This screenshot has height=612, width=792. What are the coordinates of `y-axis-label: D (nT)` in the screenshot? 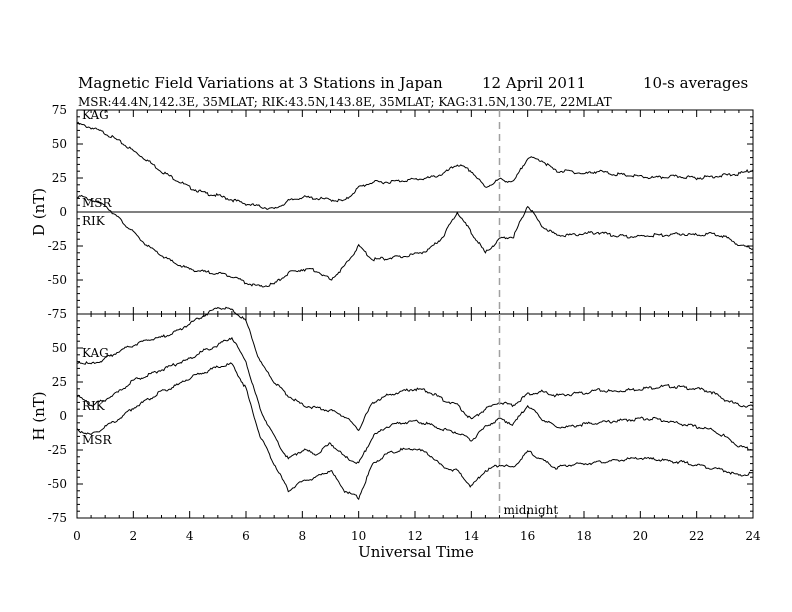 It's located at (39, 212).